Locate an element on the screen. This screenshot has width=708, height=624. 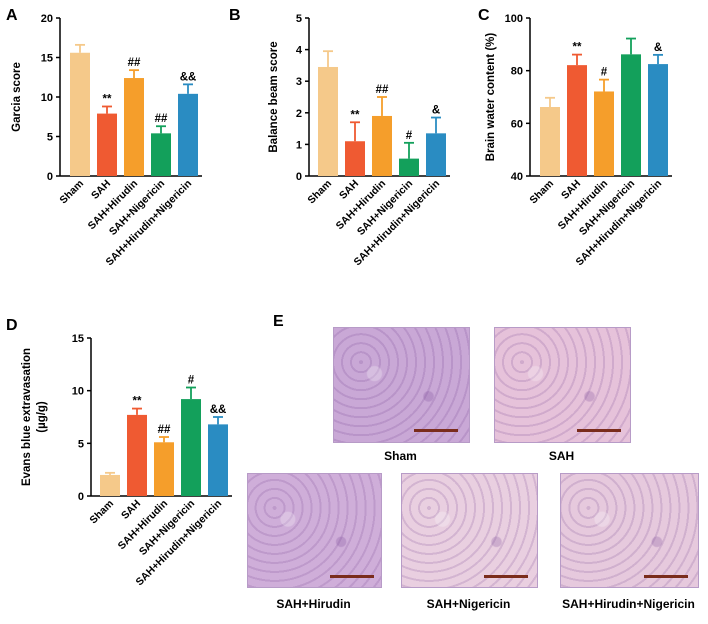
y-tick-label: 20 is located at coordinates (47, 19).